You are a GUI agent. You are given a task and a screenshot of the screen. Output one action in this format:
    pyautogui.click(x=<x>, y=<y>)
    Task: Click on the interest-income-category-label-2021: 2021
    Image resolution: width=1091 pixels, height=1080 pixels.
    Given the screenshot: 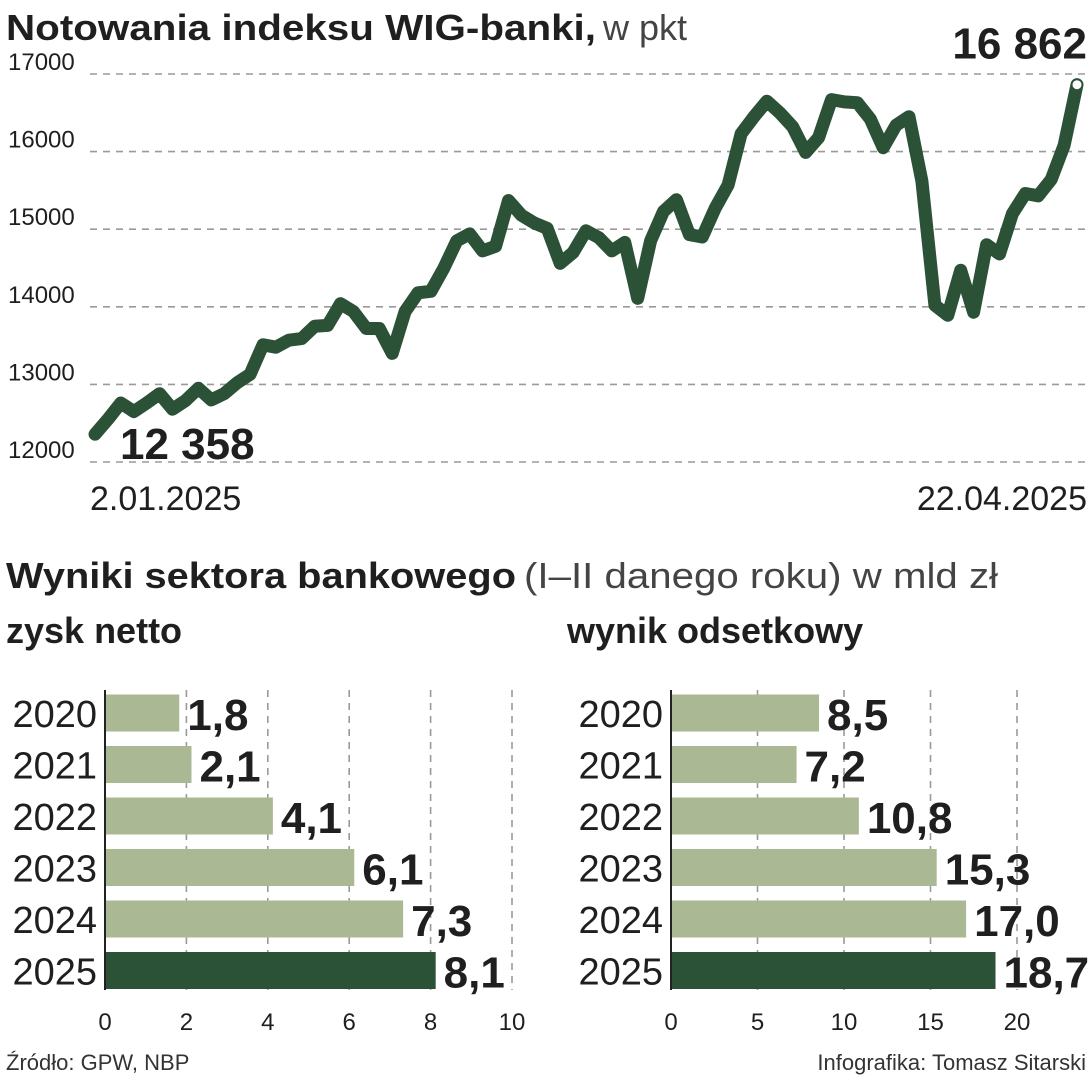 What is the action you would take?
    pyautogui.click(x=620, y=767)
    